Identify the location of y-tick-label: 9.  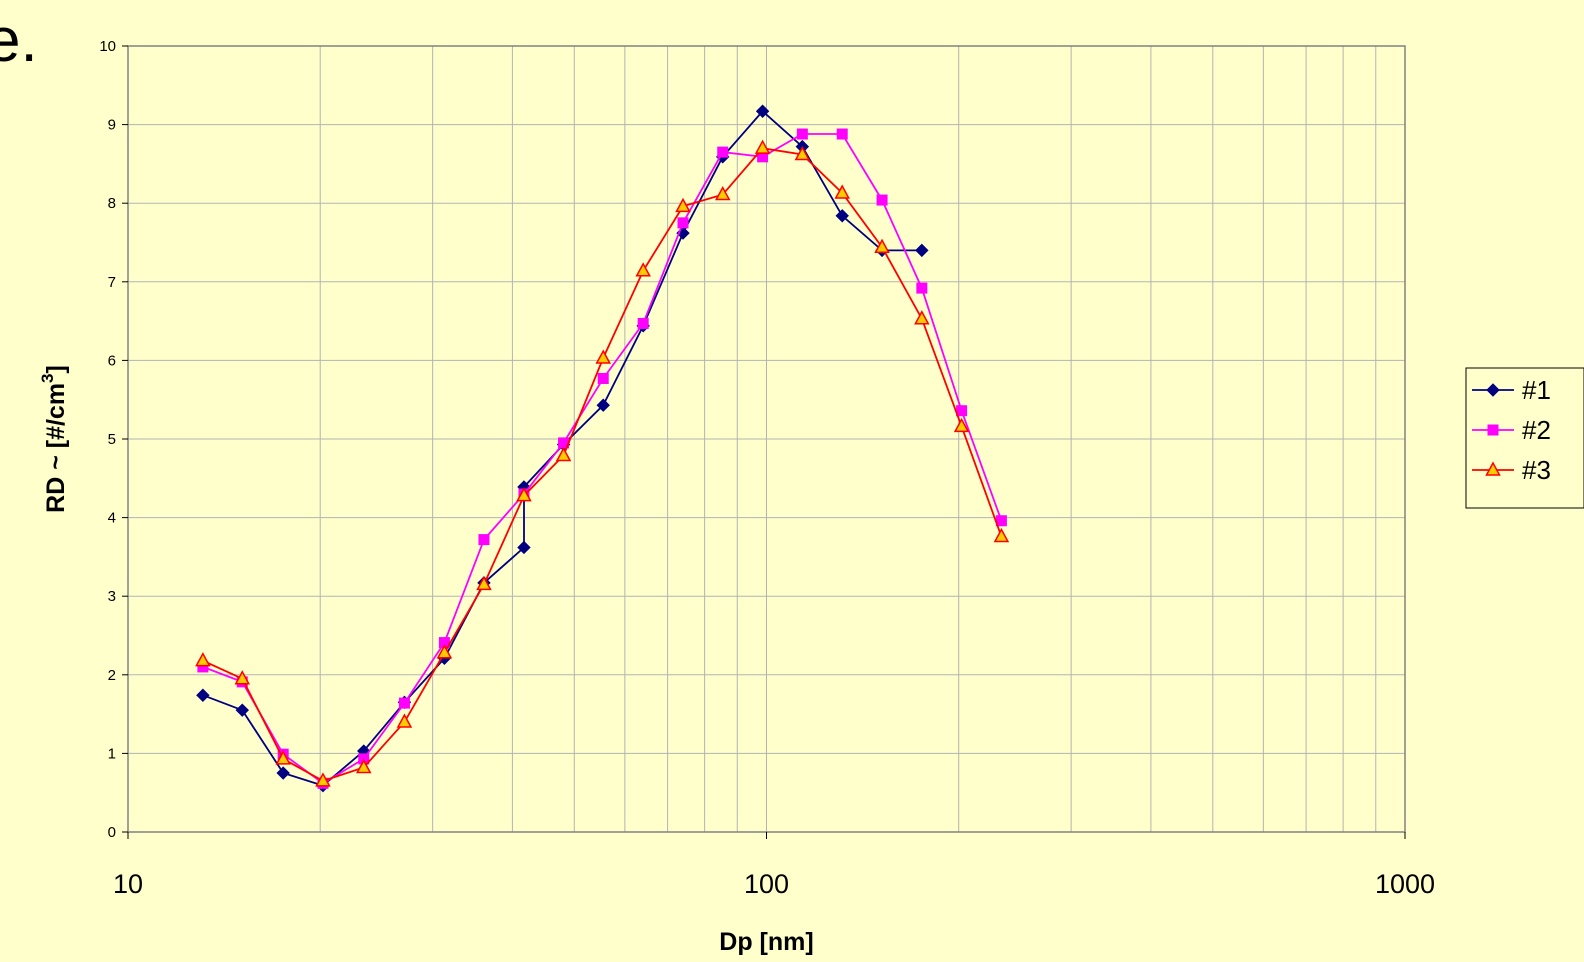
(112, 125).